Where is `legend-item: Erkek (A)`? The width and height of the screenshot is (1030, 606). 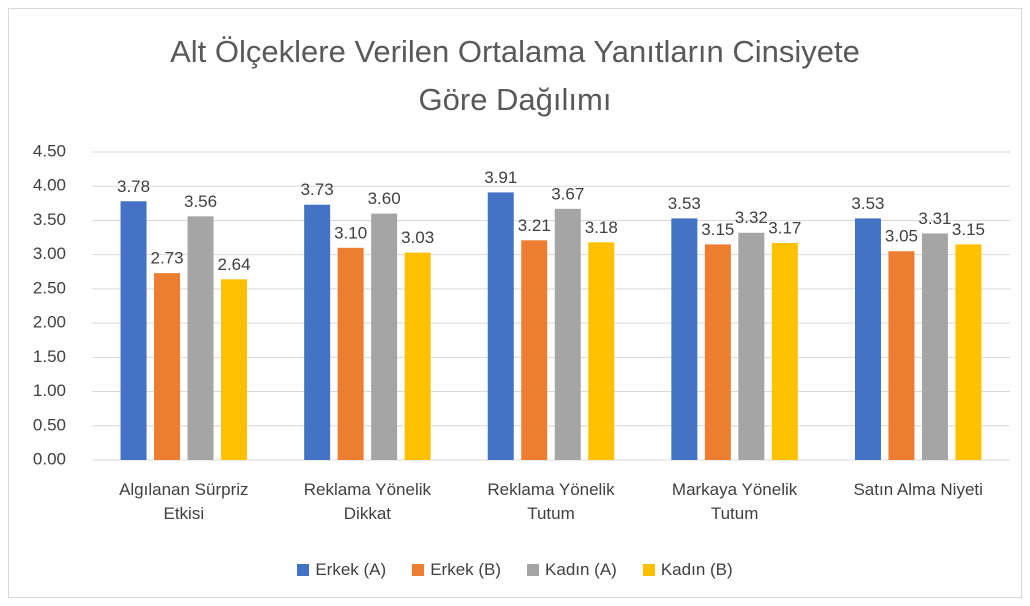 legend-item: Erkek (A) is located at coordinates (341, 570).